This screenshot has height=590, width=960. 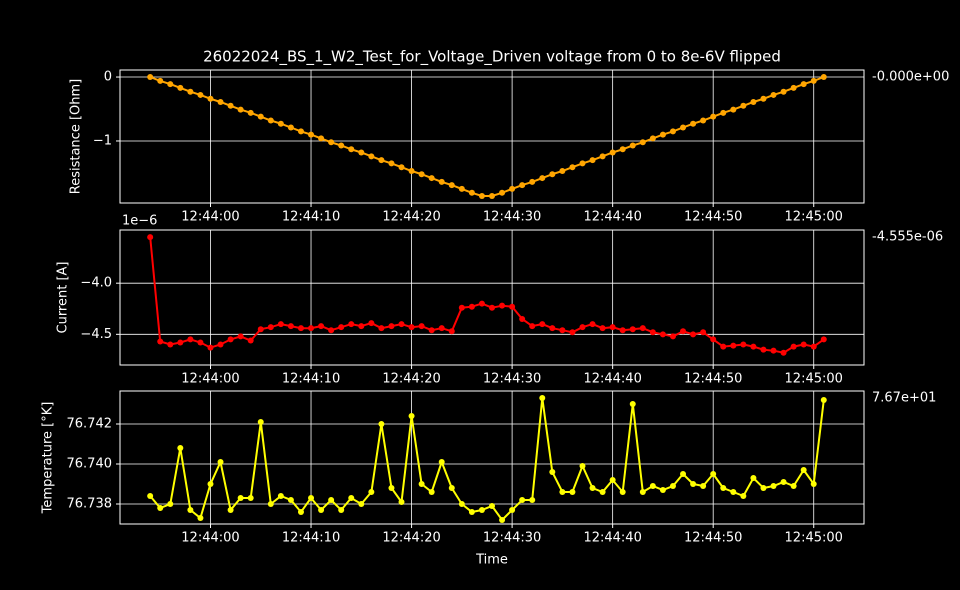 I want to click on y-tick-label: −4.0, so click(x=96, y=283).